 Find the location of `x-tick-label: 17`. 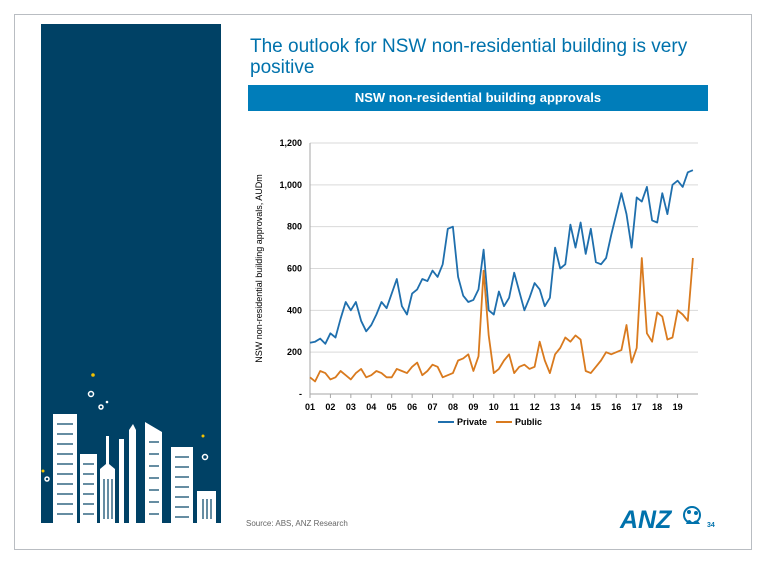

x-tick-label: 17 is located at coordinates (637, 407).